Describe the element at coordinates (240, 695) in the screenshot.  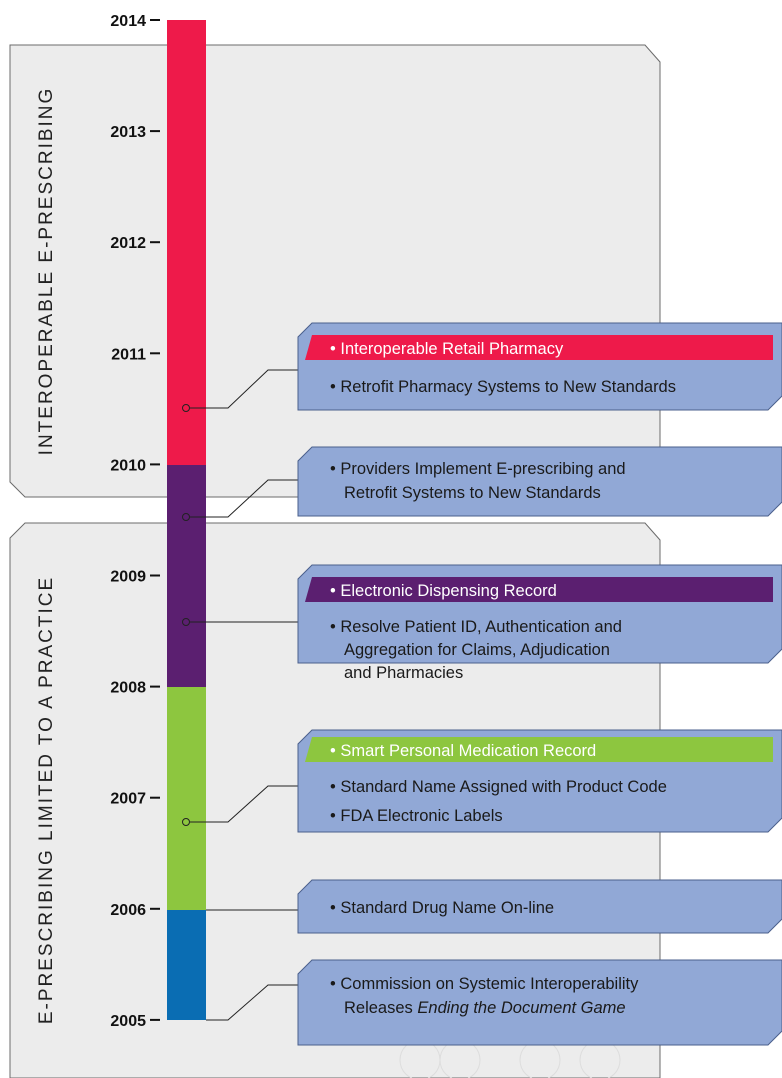
I see `connectors` at that location.